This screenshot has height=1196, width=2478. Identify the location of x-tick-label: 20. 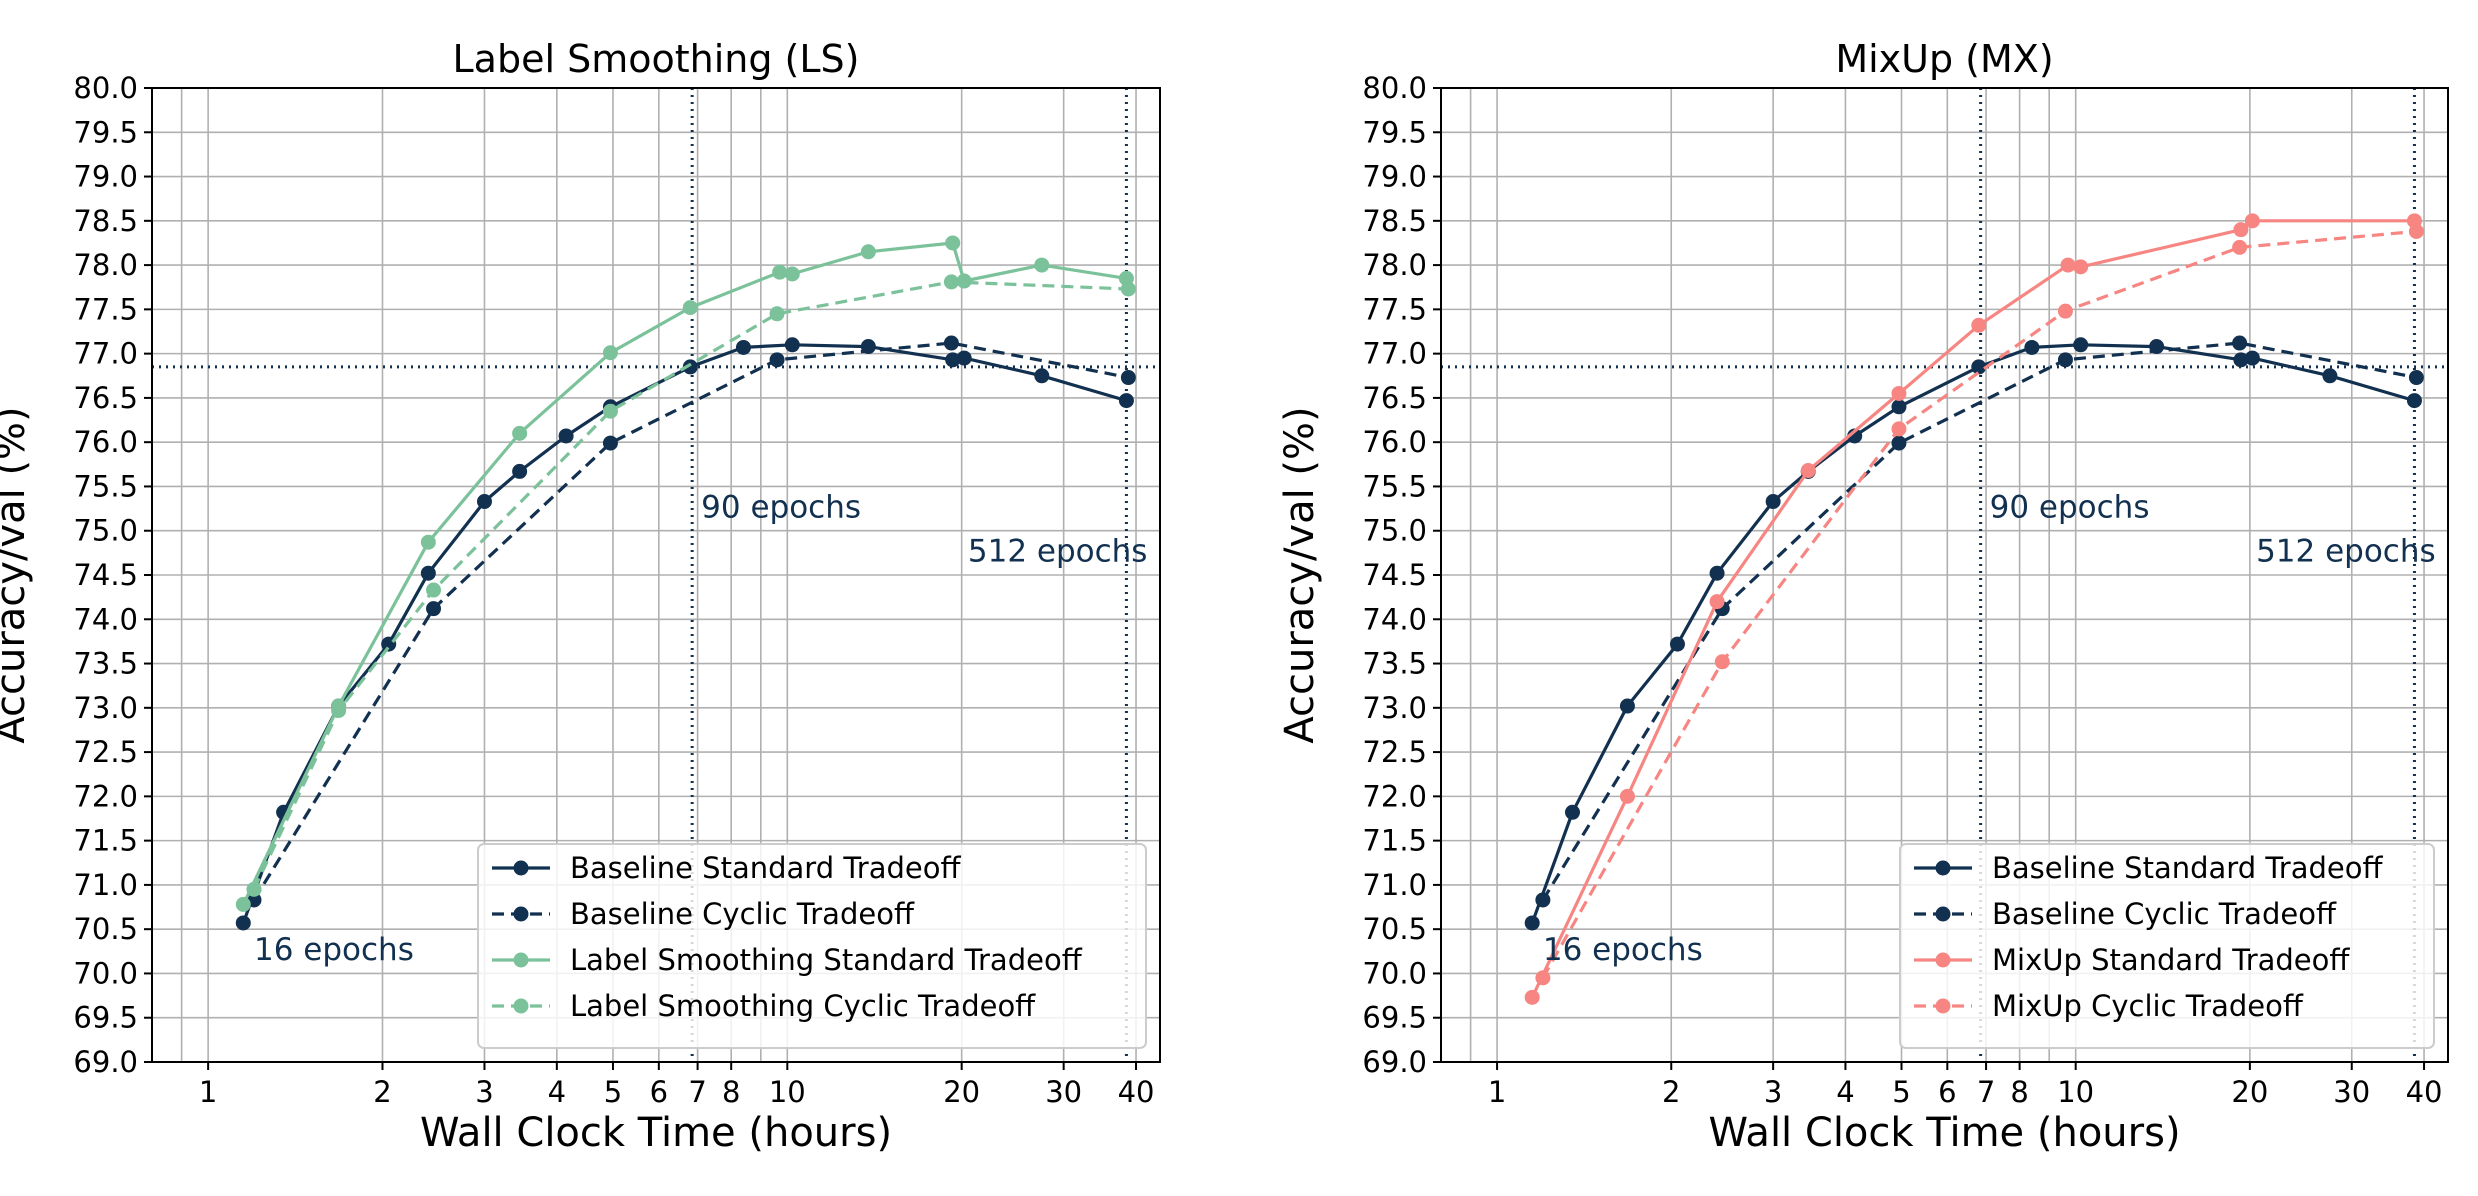
(2249, 1092).